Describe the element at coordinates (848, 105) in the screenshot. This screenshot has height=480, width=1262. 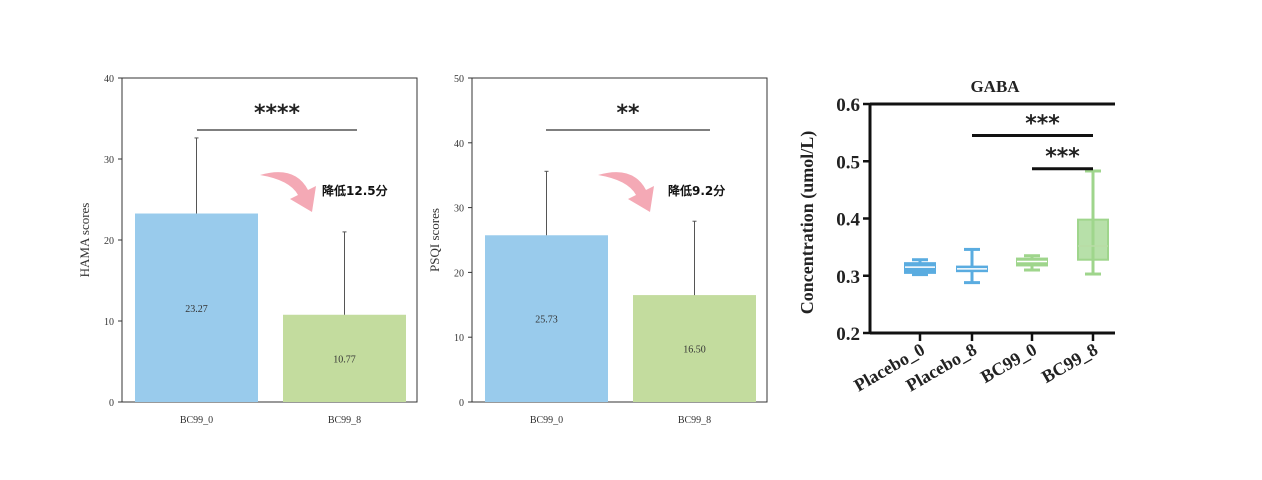
I see `y-tick-label: 0.6` at that location.